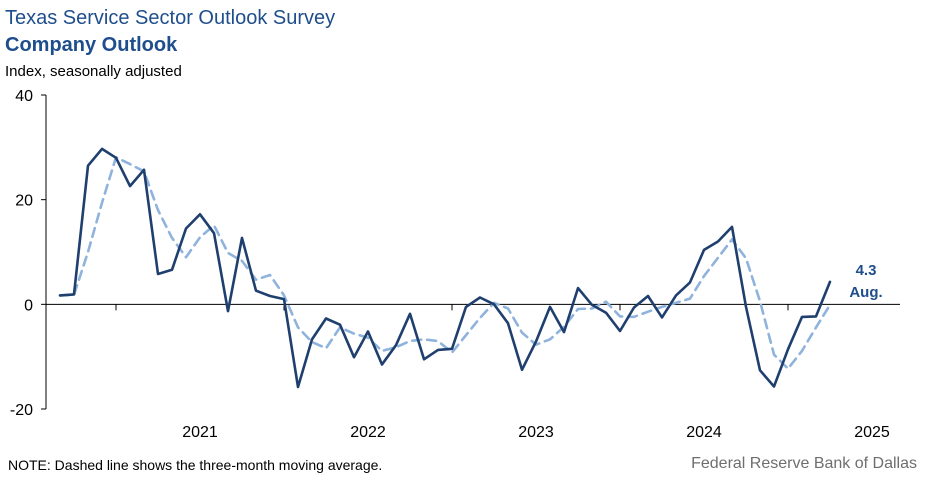 This screenshot has height=480, width=925. Describe the element at coordinates (21, 410) in the screenshot. I see `y-tick-label: -20` at that location.